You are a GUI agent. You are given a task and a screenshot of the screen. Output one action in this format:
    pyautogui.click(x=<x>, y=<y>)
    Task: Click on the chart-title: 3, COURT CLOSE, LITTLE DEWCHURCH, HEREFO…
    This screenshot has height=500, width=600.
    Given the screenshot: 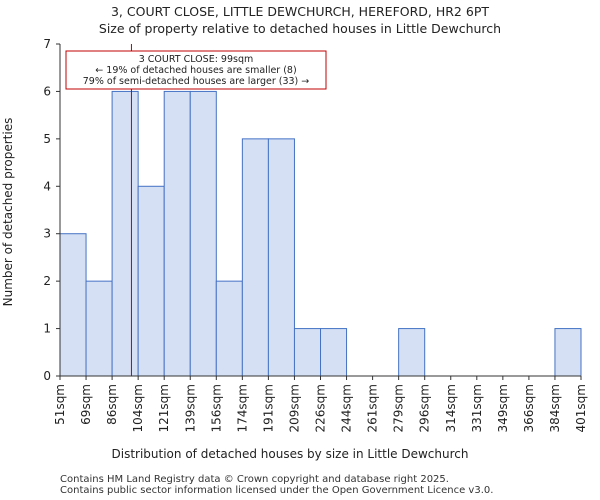 What is the action you would take?
    pyautogui.click(x=299, y=11)
    